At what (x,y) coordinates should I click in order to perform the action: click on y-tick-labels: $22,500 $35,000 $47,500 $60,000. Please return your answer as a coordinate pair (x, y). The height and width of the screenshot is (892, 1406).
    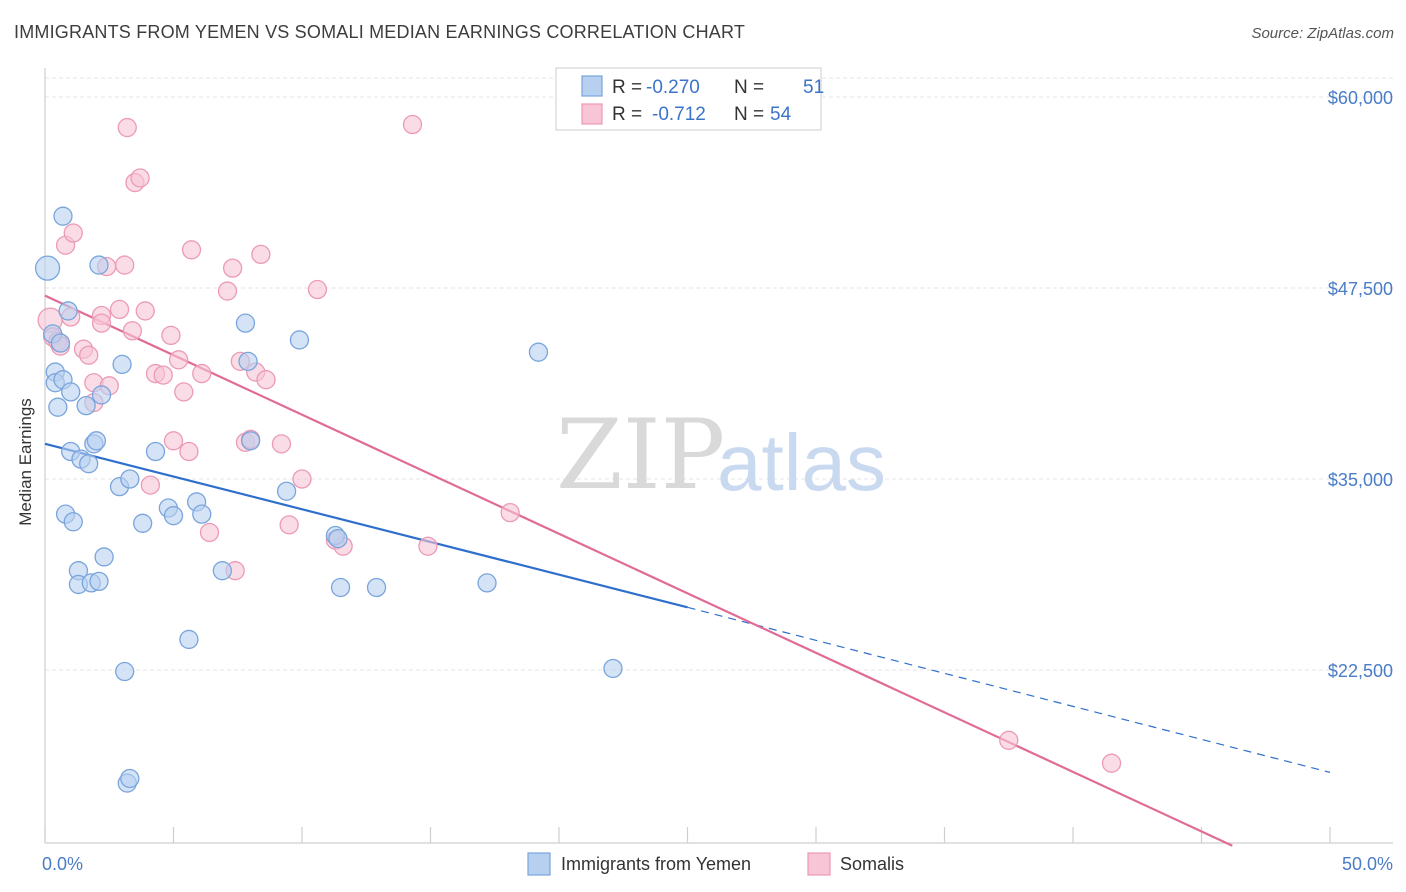
    Looking at the image, I should click on (1360, 384).